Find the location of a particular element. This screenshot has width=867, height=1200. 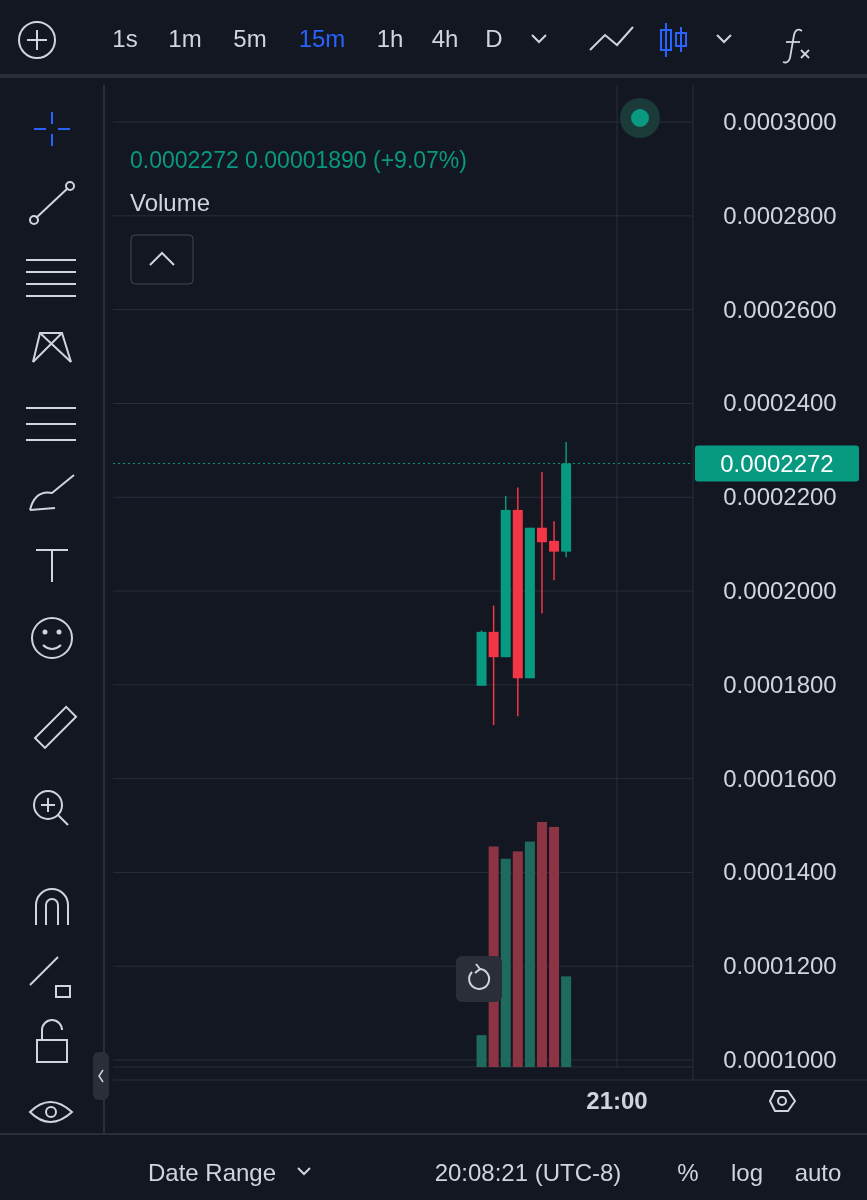

text: 1m is located at coordinates (185, 38).